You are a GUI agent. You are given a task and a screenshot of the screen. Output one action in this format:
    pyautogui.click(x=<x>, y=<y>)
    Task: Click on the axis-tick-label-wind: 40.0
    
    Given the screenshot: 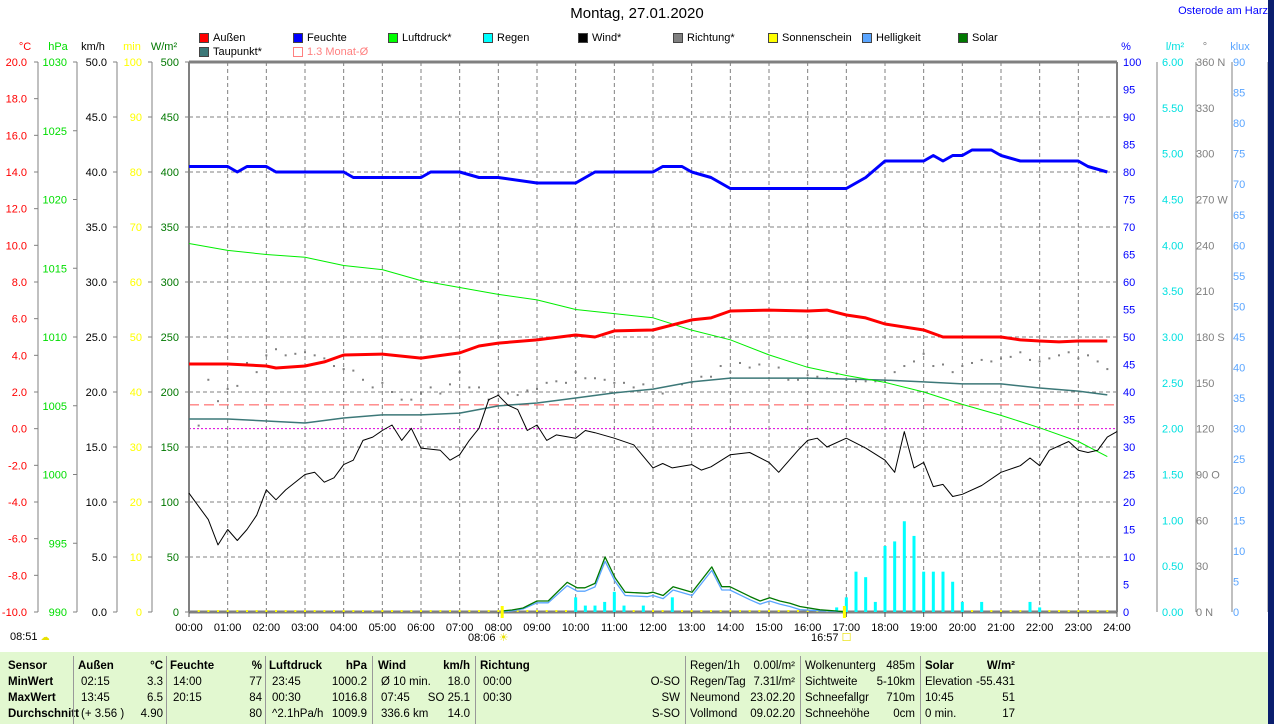 What is the action you would take?
    pyautogui.click(x=96, y=173)
    